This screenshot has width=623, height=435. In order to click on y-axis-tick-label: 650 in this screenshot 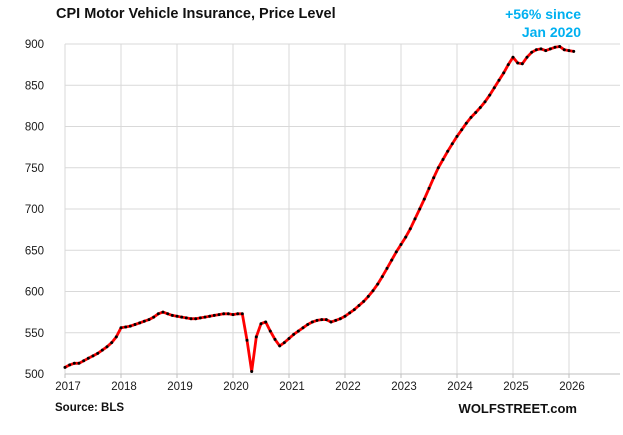, I will do `click(34, 251)`.